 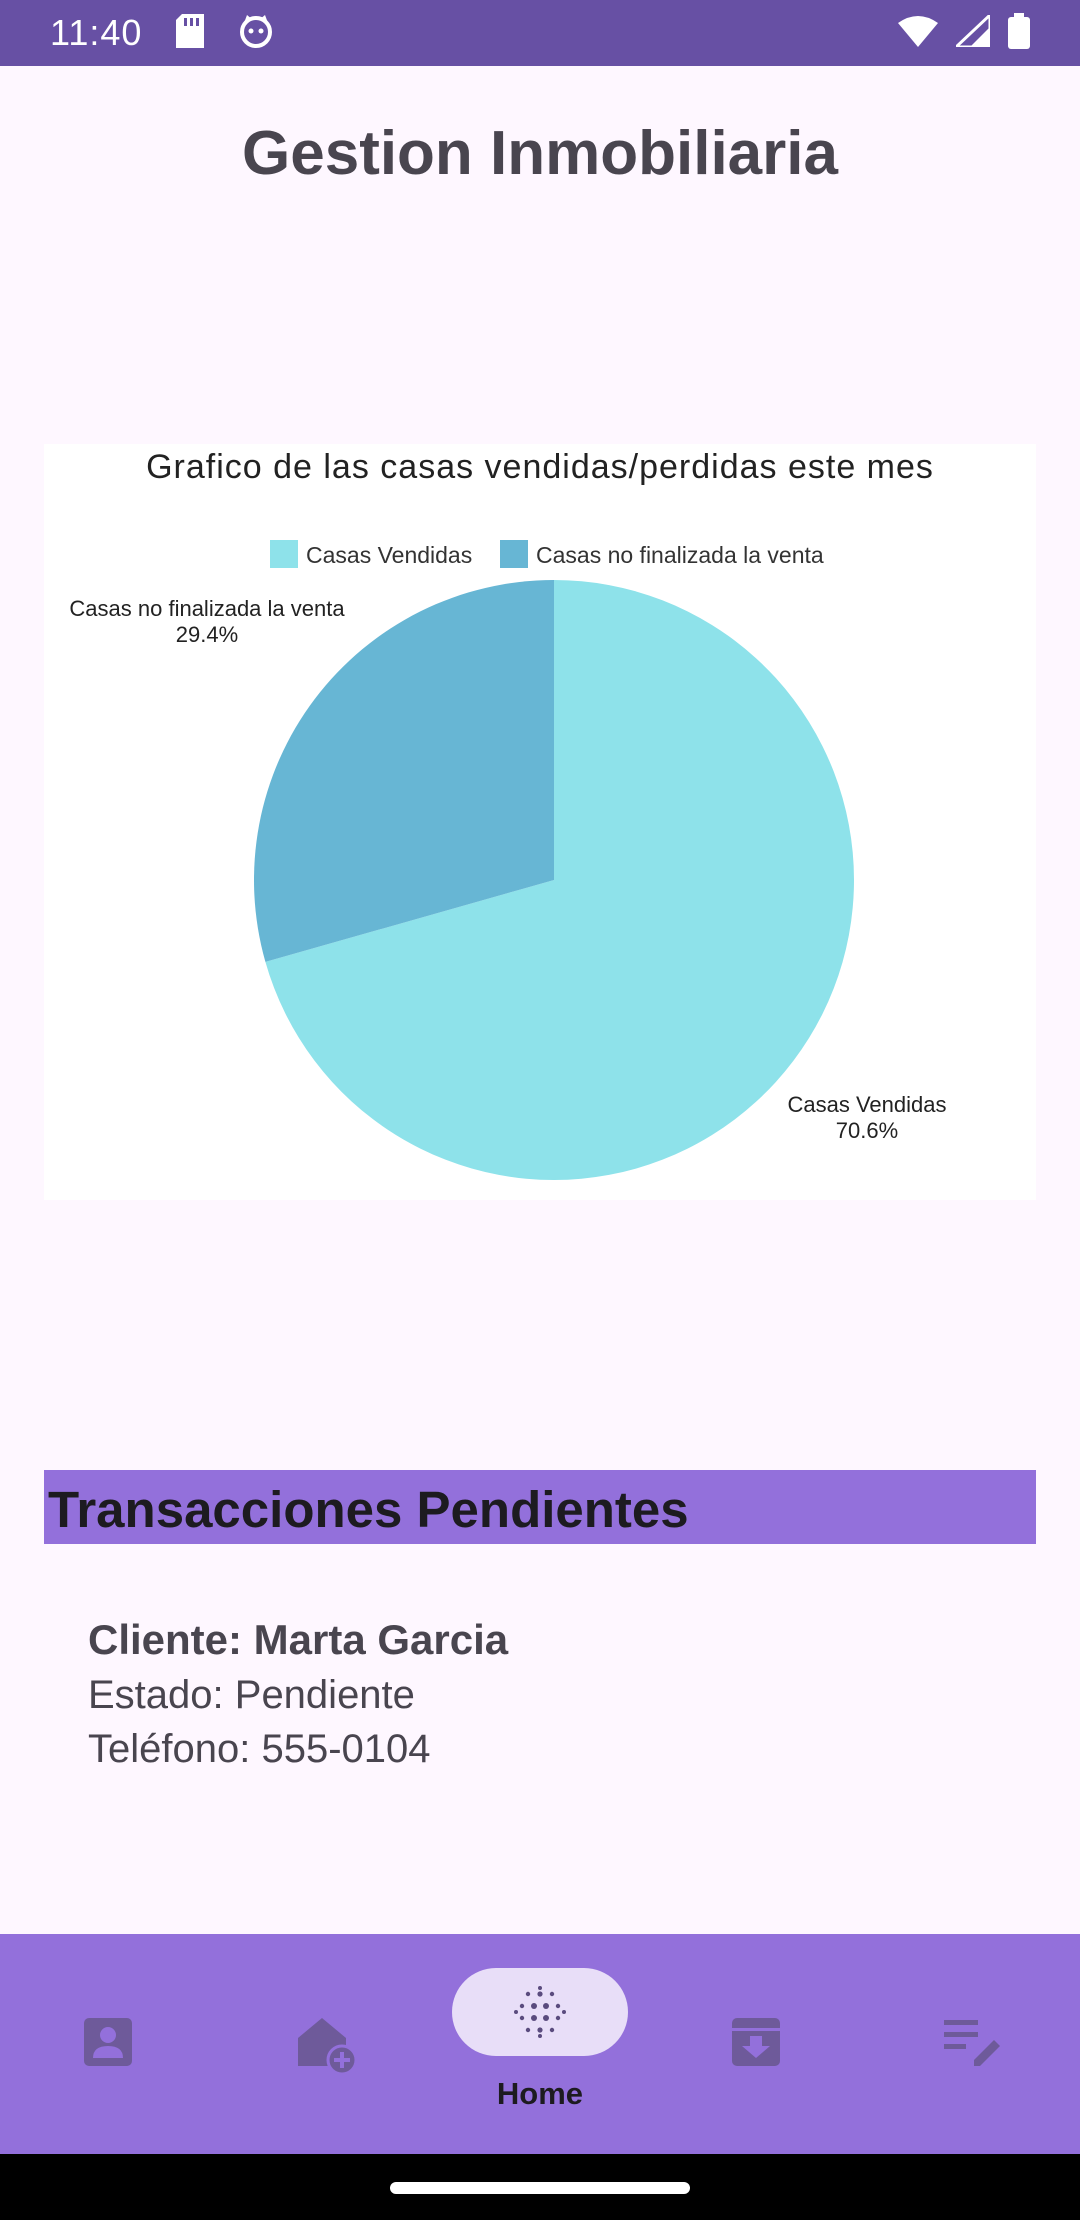 What do you see at coordinates (867, 1104) in the screenshot?
I see `slice-label-sold: Casas Vendidas` at bounding box center [867, 1104].